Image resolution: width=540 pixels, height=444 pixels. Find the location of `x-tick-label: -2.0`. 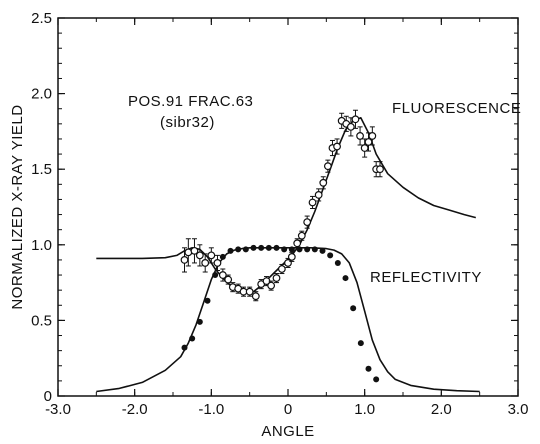

x-tick-label: -2.0 is located at coordinates (135, 409).